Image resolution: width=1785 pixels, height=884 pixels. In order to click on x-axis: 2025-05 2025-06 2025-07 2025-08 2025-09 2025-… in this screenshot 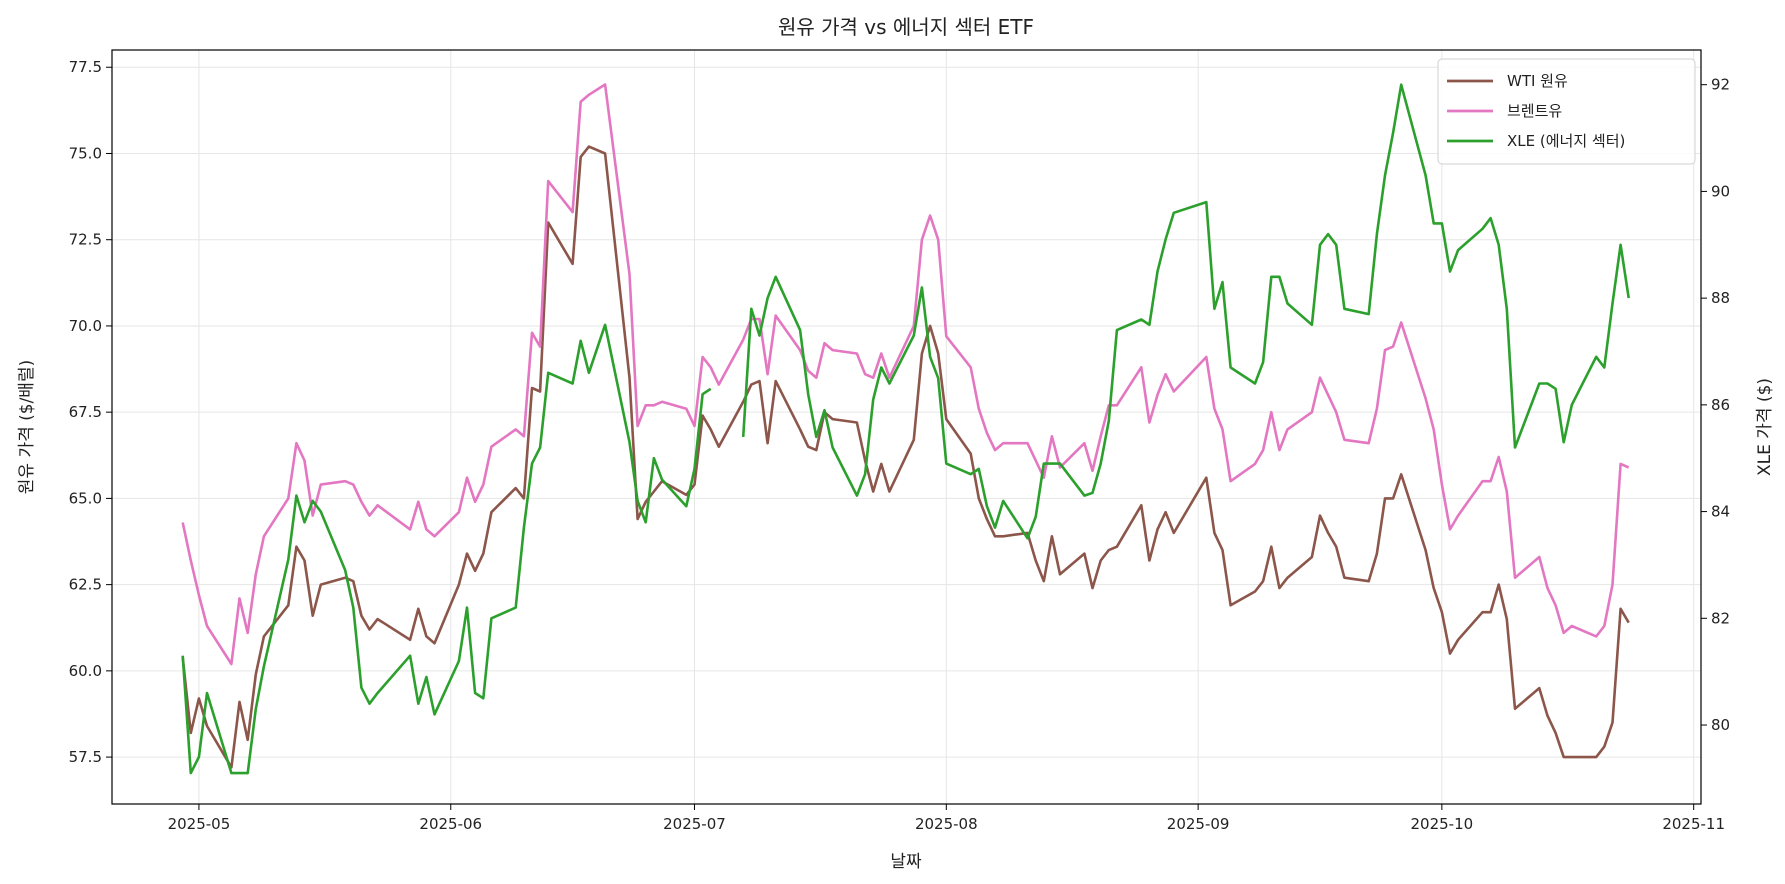, I will do `click(946, 818)`.